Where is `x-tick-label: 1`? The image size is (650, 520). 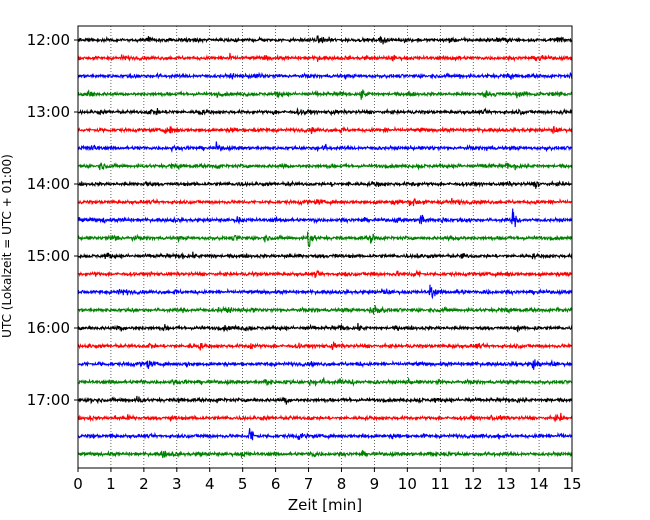
x-tick-label: 1 is located at coordinates (111, 484).